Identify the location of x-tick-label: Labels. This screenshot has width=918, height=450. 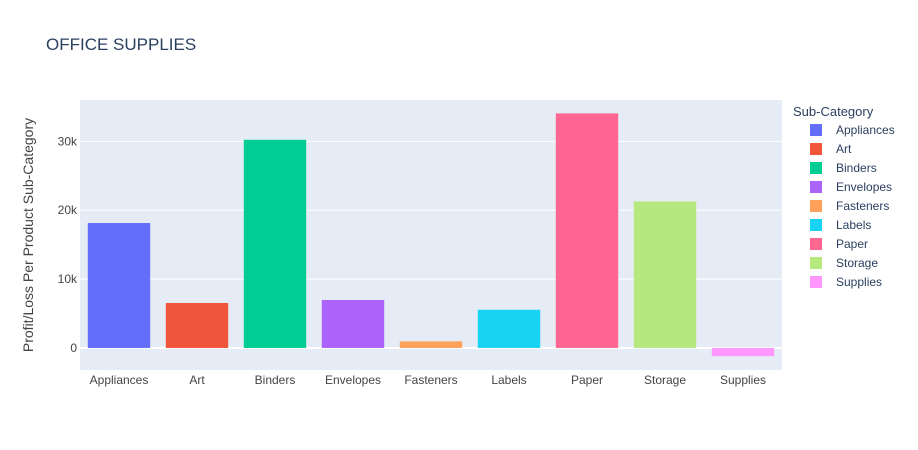
(508, 380).